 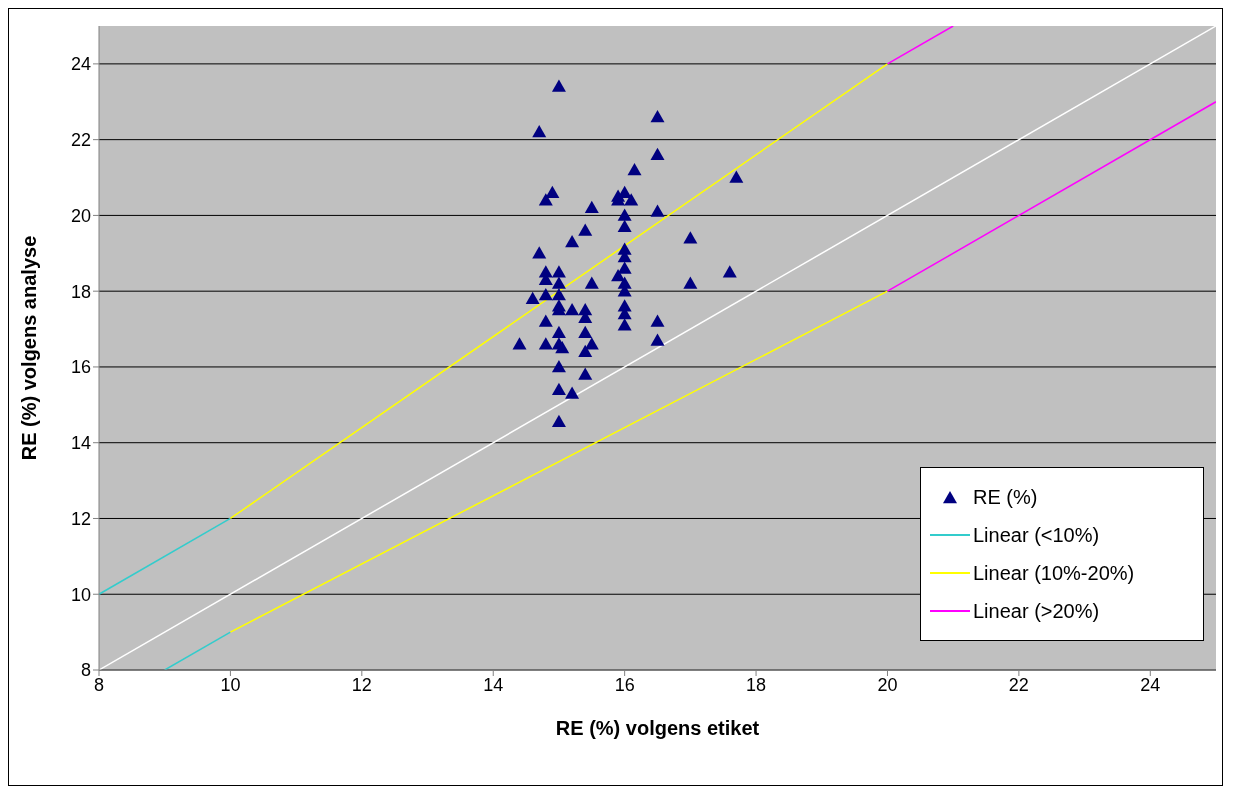 I want to click on legend-label: Linear (>20%), so click(x=1036, y=611).